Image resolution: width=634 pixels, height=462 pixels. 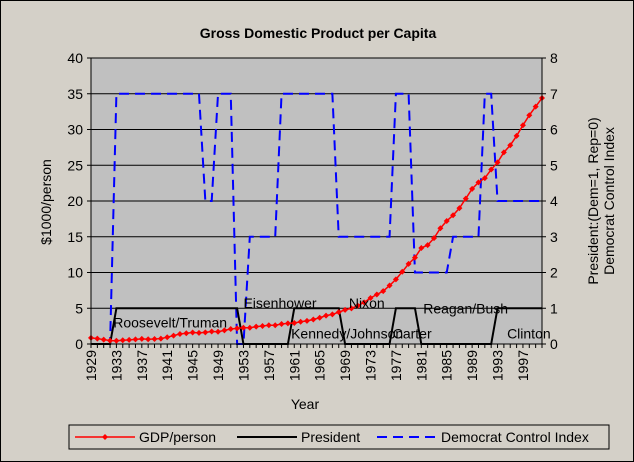 I want to click on y-tick-label: 40, so click(x=75, y=58).